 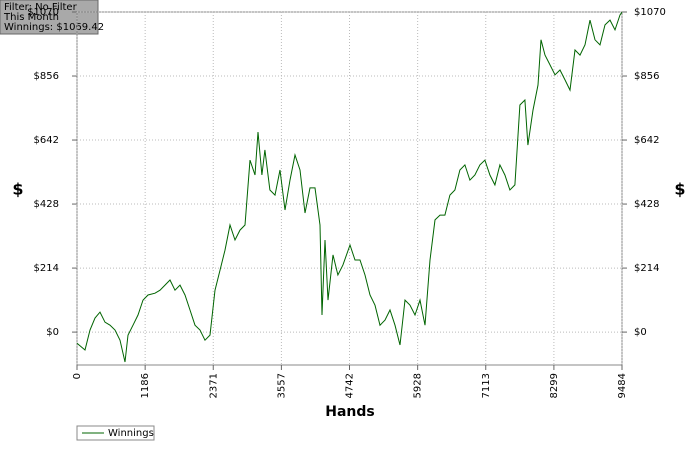 What do you see at coordinates (418, 385) in the screenshot?
I see `x-tick-label: 5928` at bounding box center [418, 385].